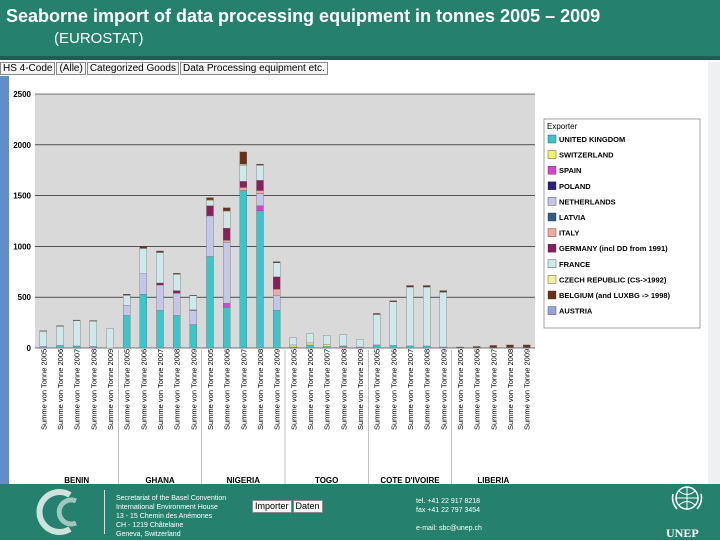 Image resolution: width=720 pixels, height=541 pixels. What do you see at coordinates (327, 389) in the screenshot?
I see `x-tick-label-17: Summe von Tonne 2007` at bounding box center [327, 389].